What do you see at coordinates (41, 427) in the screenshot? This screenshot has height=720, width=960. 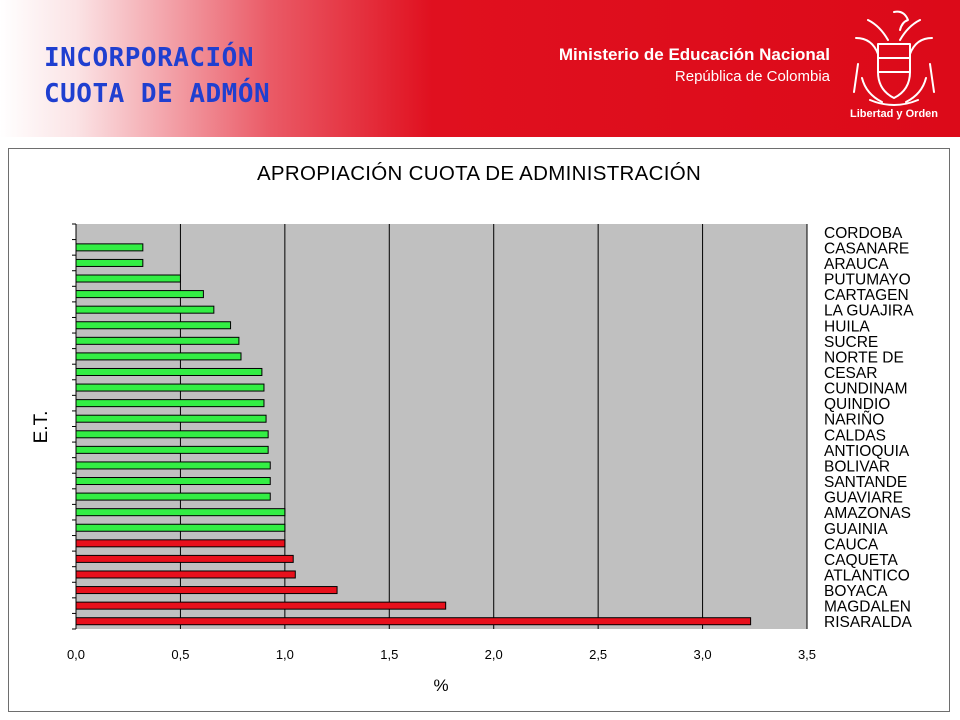 I see `y-axis-label: E.T.` at bounding box center [41, 427].